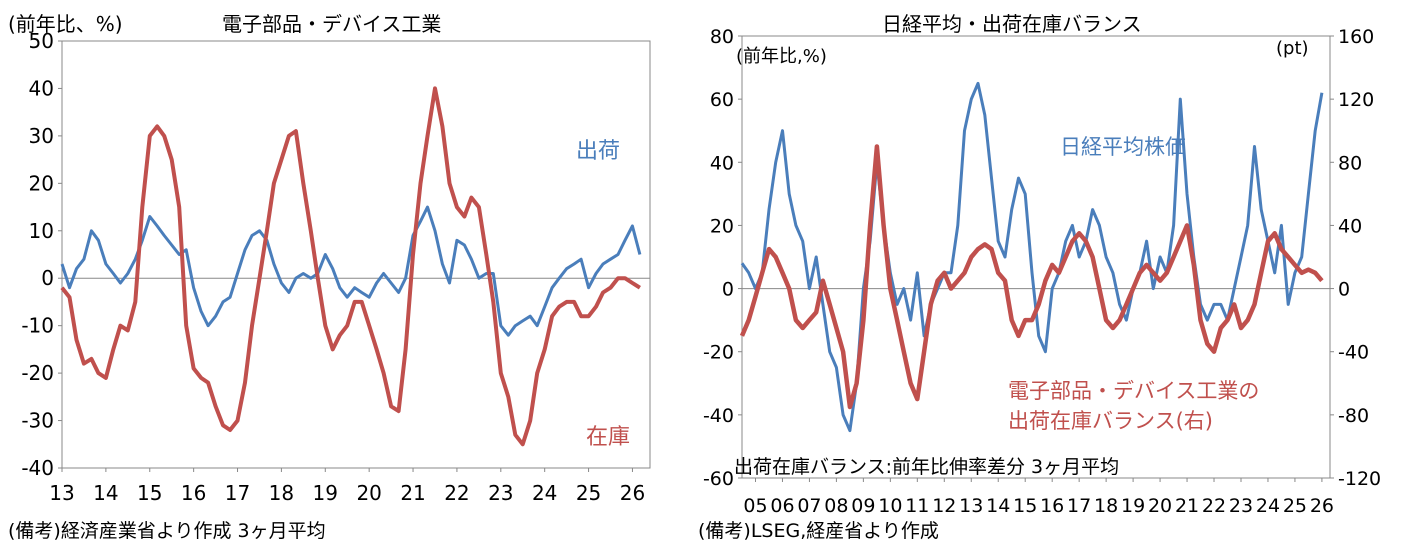  I want to click on right-right-unit-label: (pt), so click(1292, 48).